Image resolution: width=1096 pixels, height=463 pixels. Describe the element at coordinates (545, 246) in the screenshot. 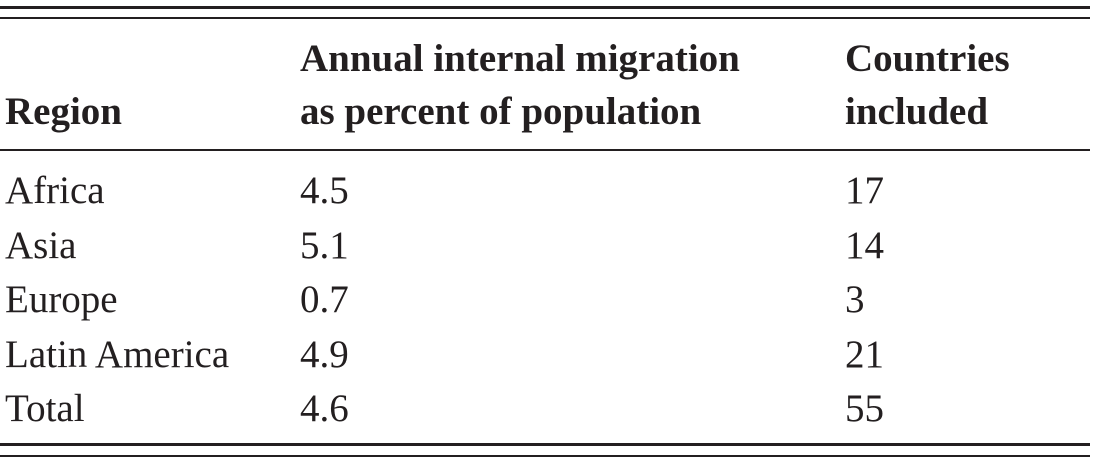

I see `table-row: Asia 5.1 14` at that location.